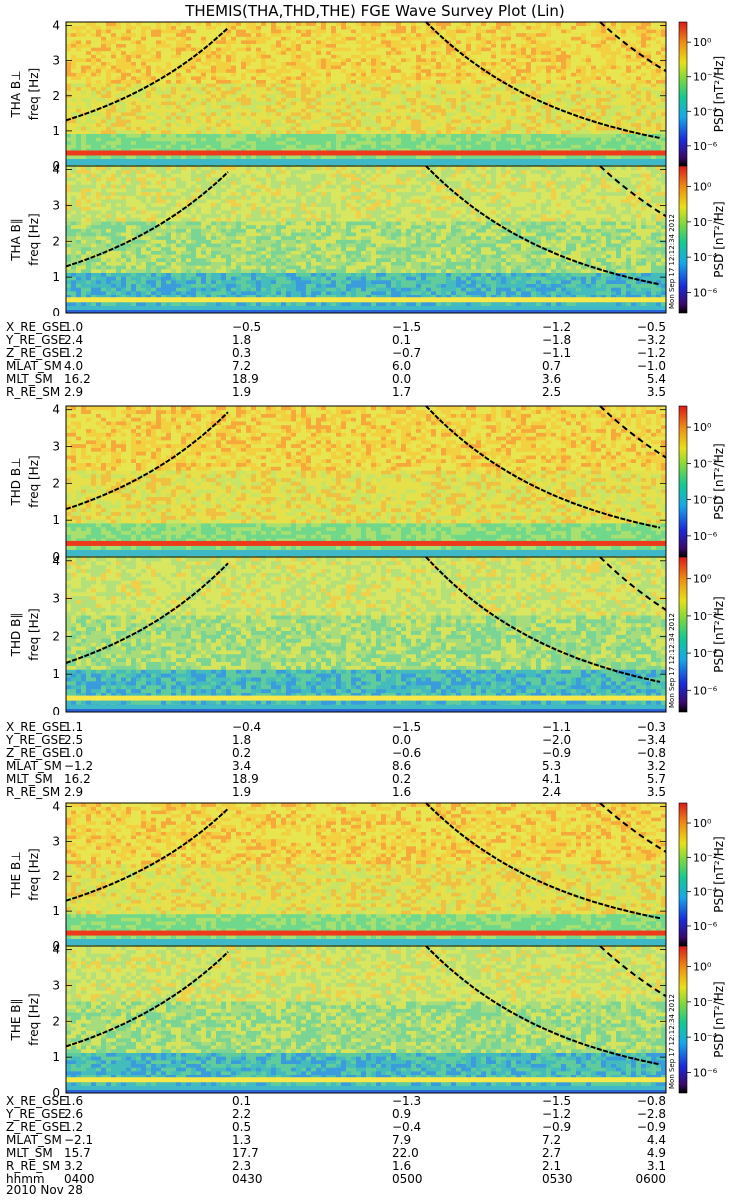  Describe the element at coordinates (656, 1166) in the screenshot. I see `ephemeris-value: 3.1` at that location.